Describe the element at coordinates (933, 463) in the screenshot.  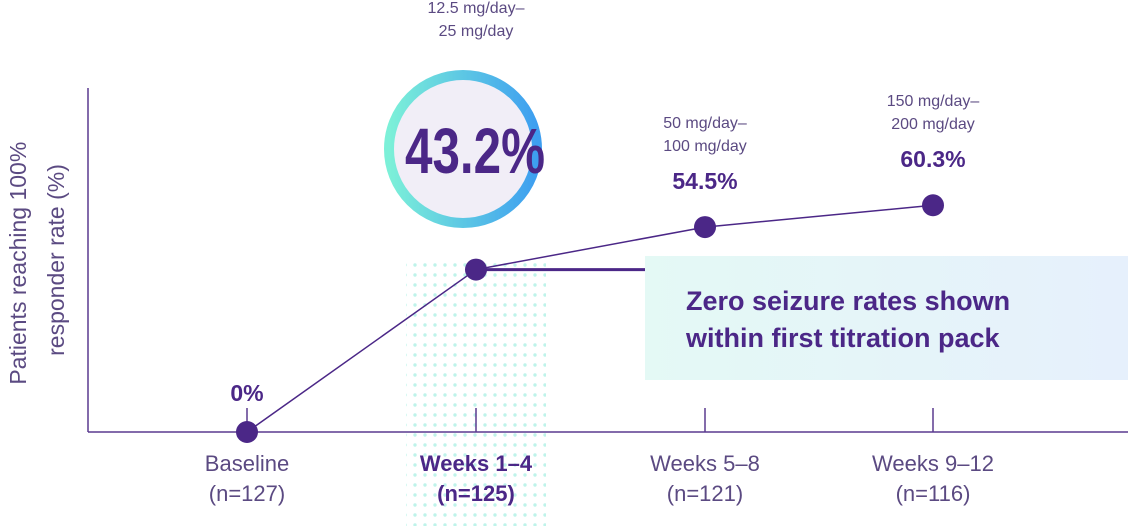
I see `x-tick-label-4: Weeks 9–12` at that location.